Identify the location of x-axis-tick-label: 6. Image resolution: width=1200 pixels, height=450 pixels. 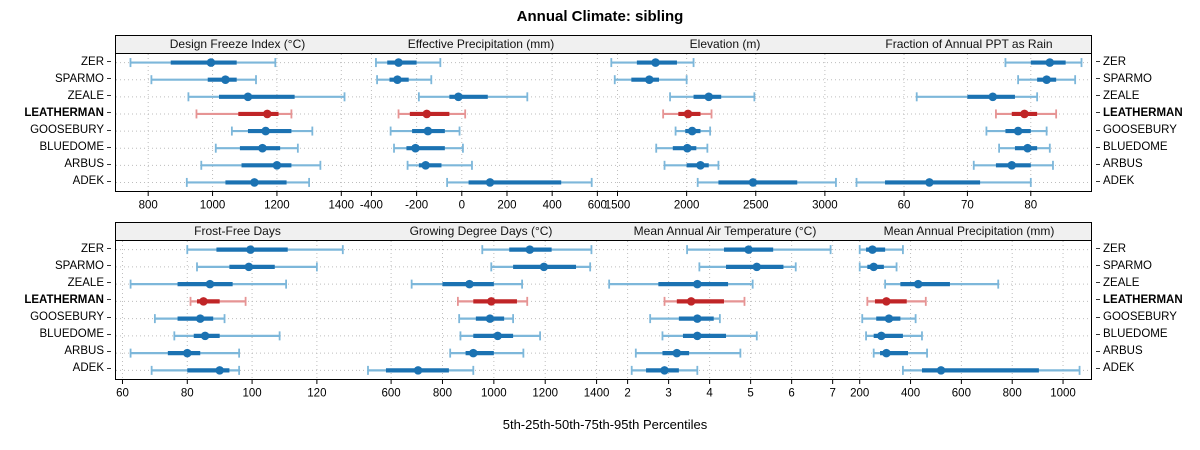
(791, 394).